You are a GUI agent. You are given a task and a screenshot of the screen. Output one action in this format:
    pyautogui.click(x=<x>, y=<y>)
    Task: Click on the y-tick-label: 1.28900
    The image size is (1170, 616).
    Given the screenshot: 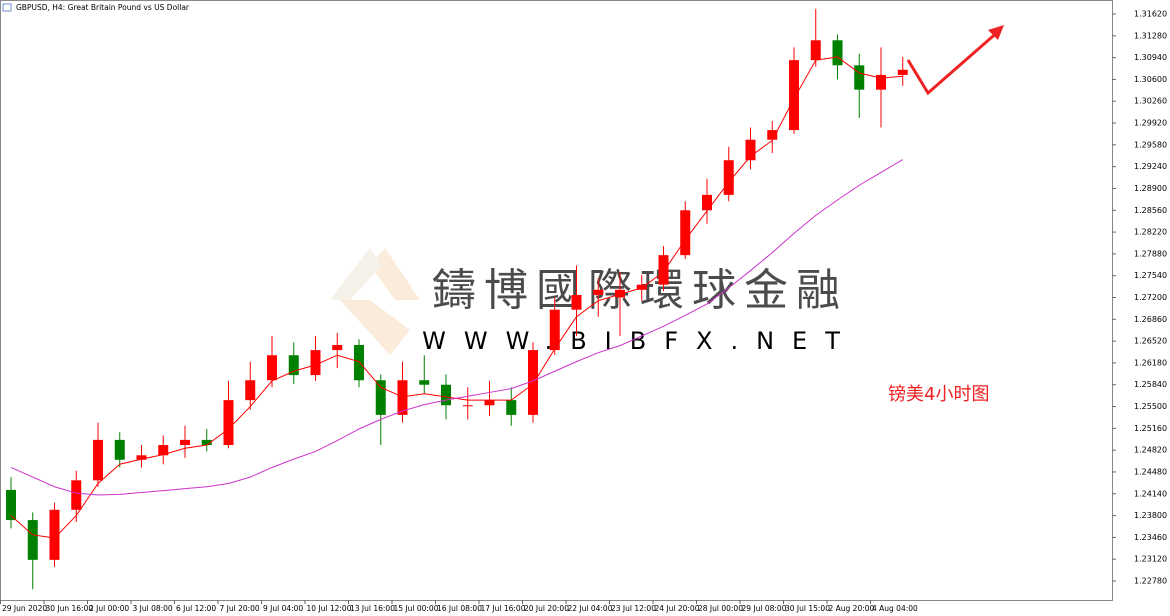 What is the action you would take?
    pyautogui.click(x=1150, y=188)
    